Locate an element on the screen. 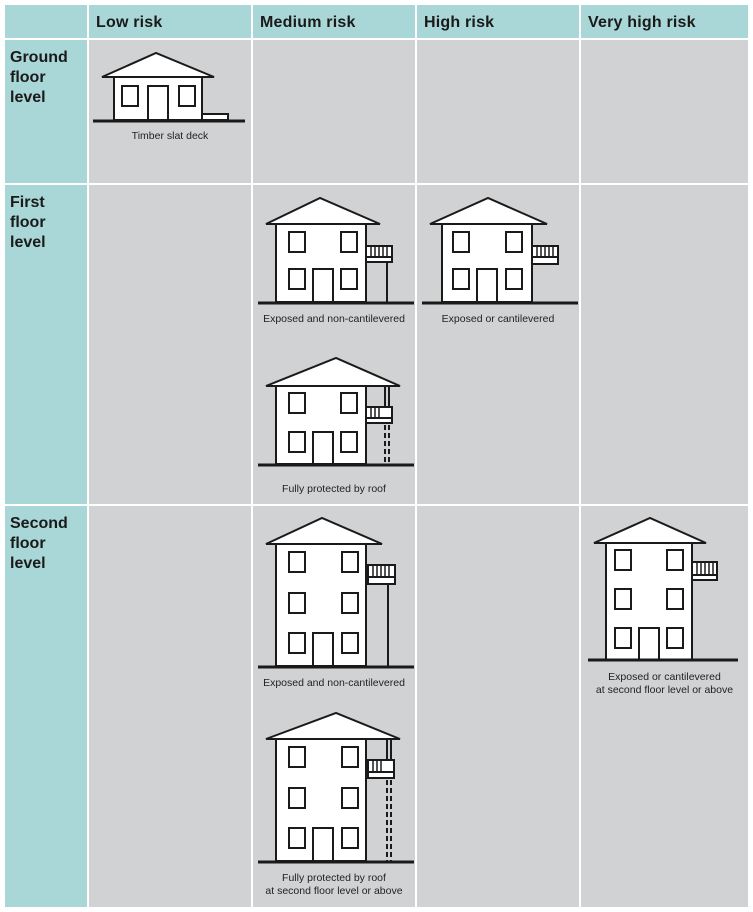 The width and height of the screenshot is (753, 912). row-label-ground: Ground floor level is located at coordinates (46, 111).